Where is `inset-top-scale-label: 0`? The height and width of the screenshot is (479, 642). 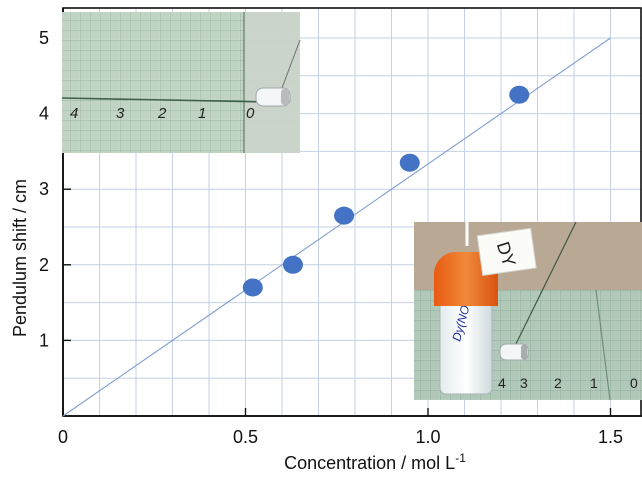 inset-top-scale-label: 0 is located at coordinates (250, 113).